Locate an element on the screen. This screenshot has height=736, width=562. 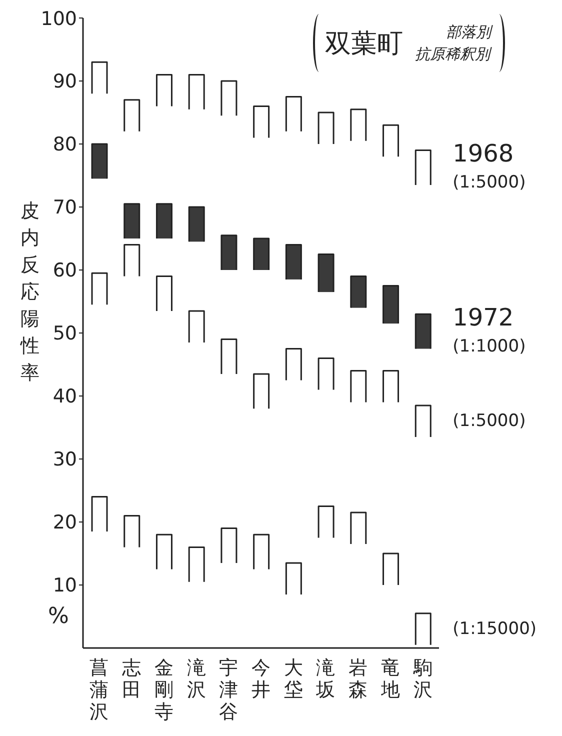
y-tick-label: 60 is located at coordinates (64, 271).